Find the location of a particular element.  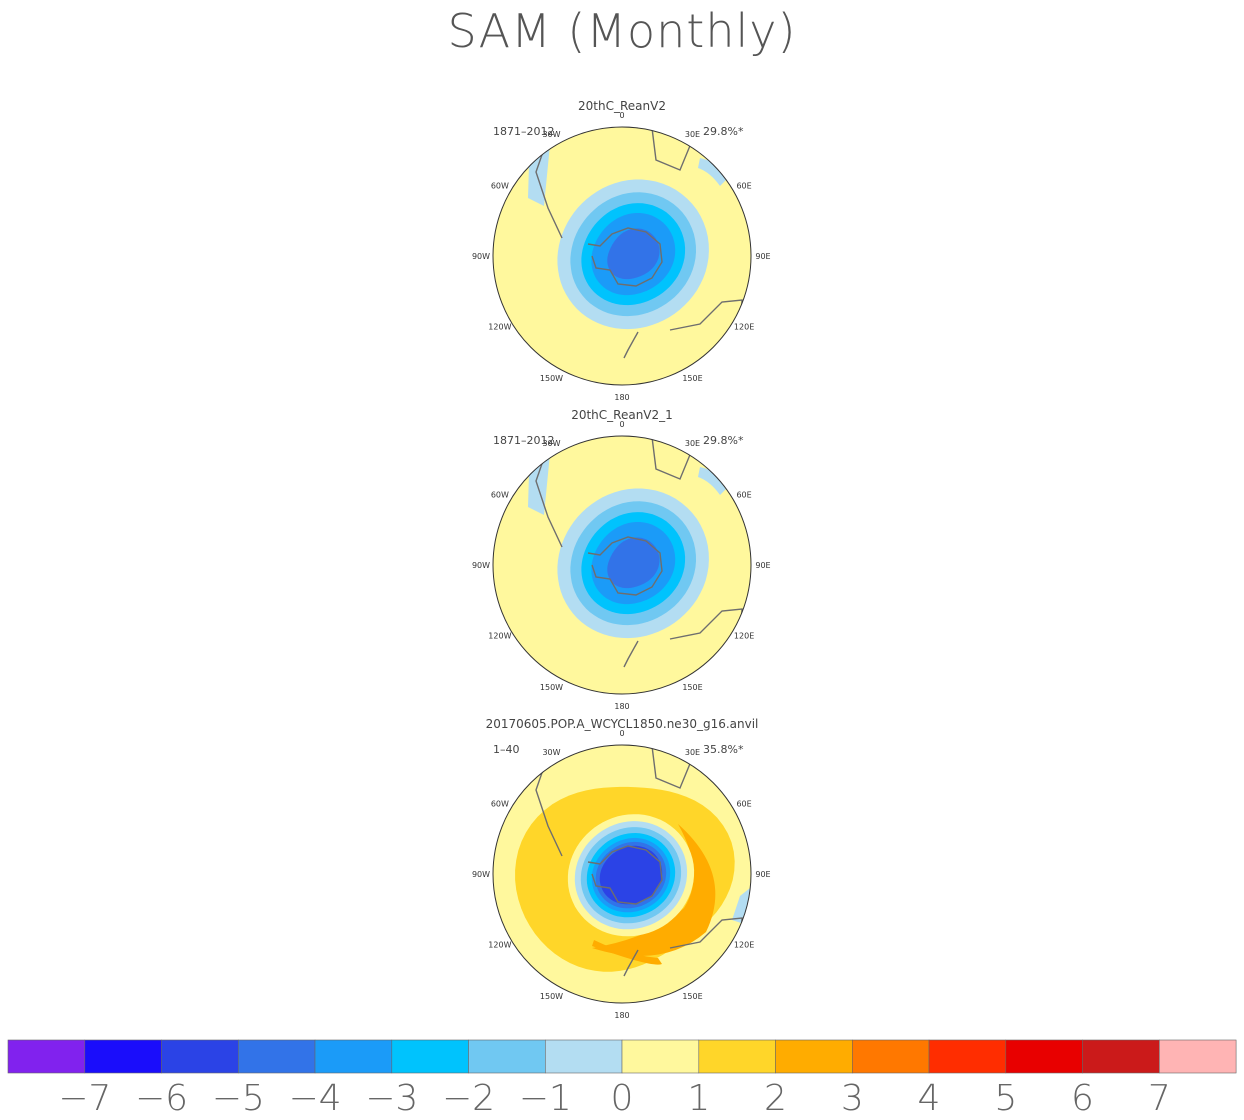

colorbar-tick-label: −6 is located at coordinates (161, 1098).